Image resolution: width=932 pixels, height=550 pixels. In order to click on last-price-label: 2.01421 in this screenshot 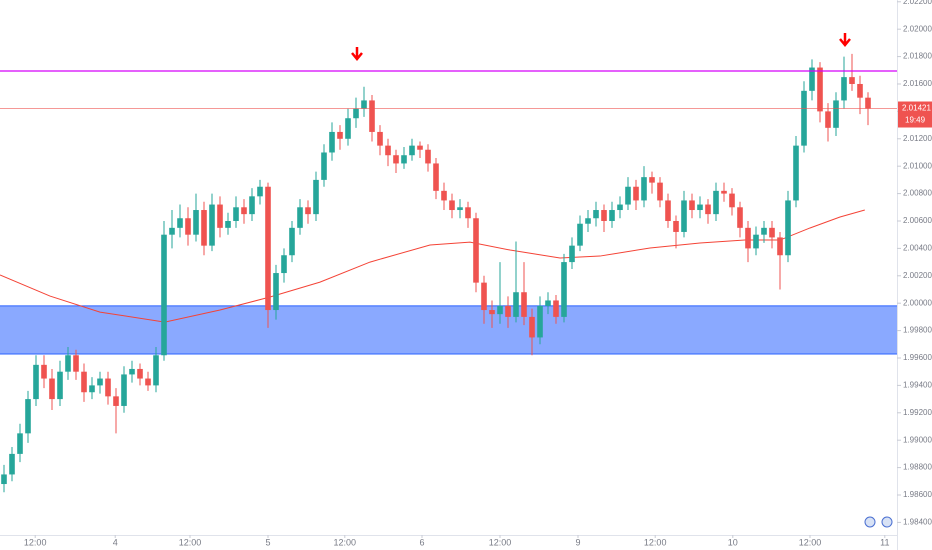, I will do `click(916, 108)`.